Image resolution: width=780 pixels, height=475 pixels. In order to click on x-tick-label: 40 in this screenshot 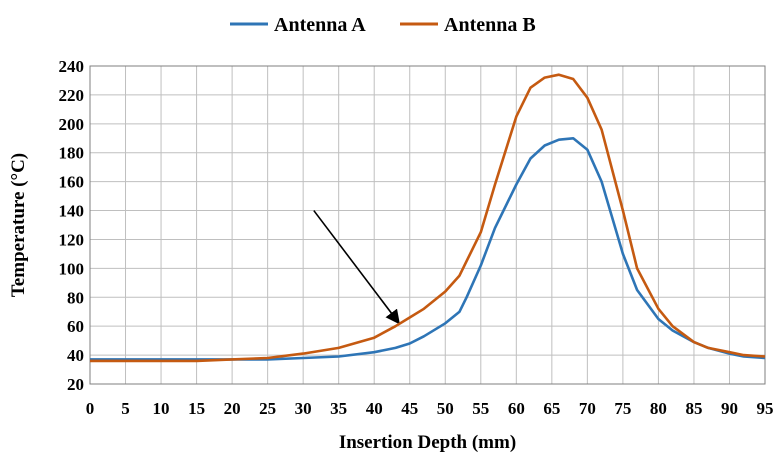, I will do `click(374, 408)`.